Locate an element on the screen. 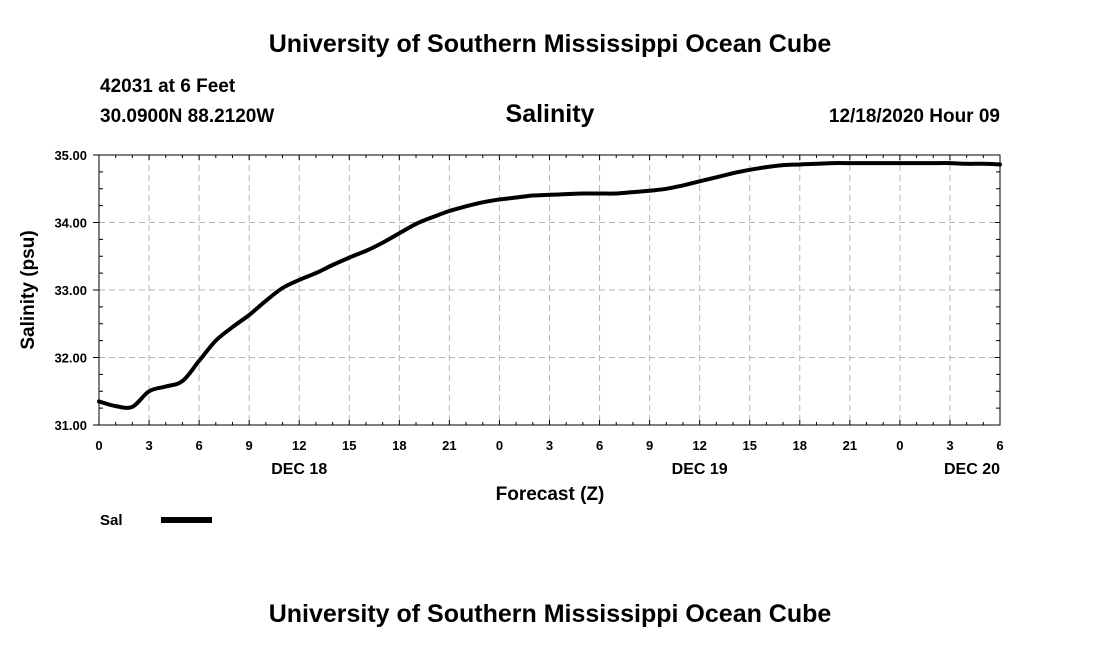 The width and height of the screenshot is (1100, 650). date-label: DEC 18 is located at coordinates (299, 469).